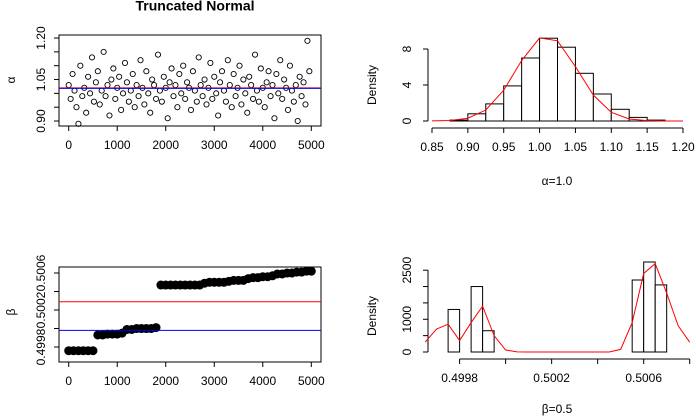 The height and width of the screenshot is (417, 696). I want to click on x-tick-label: 0.5002, so click(551, 378).